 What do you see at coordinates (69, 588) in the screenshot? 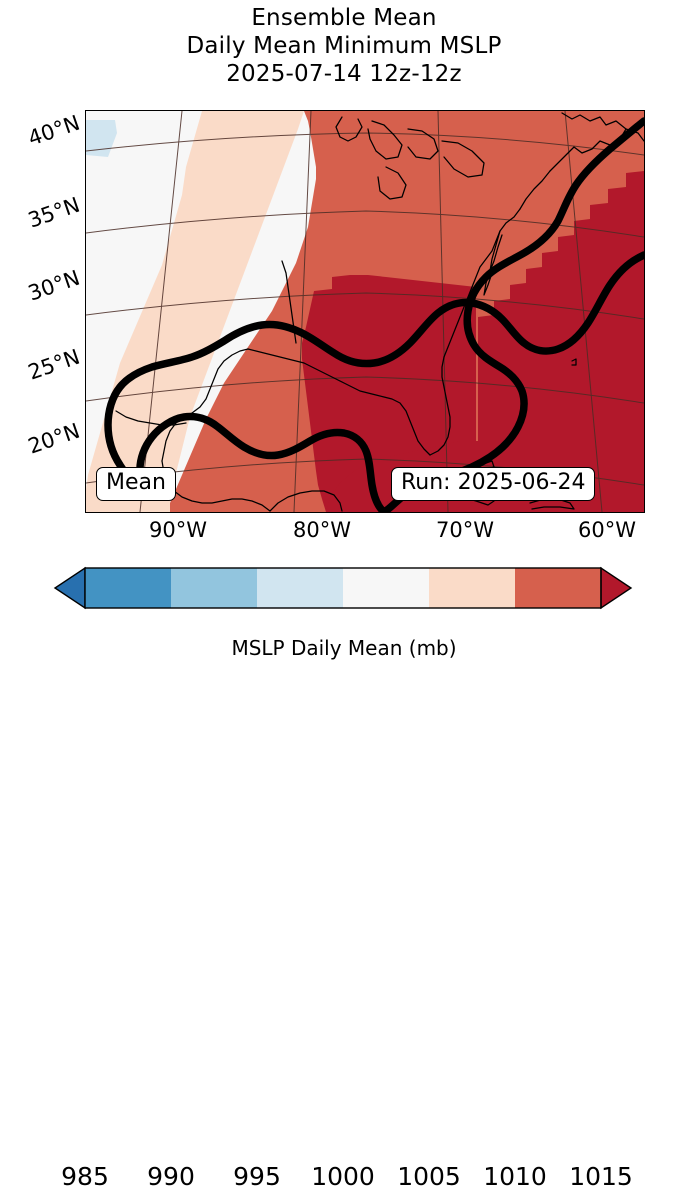
I see `colorbar-under-arrow` at bounding box center [69, 588].